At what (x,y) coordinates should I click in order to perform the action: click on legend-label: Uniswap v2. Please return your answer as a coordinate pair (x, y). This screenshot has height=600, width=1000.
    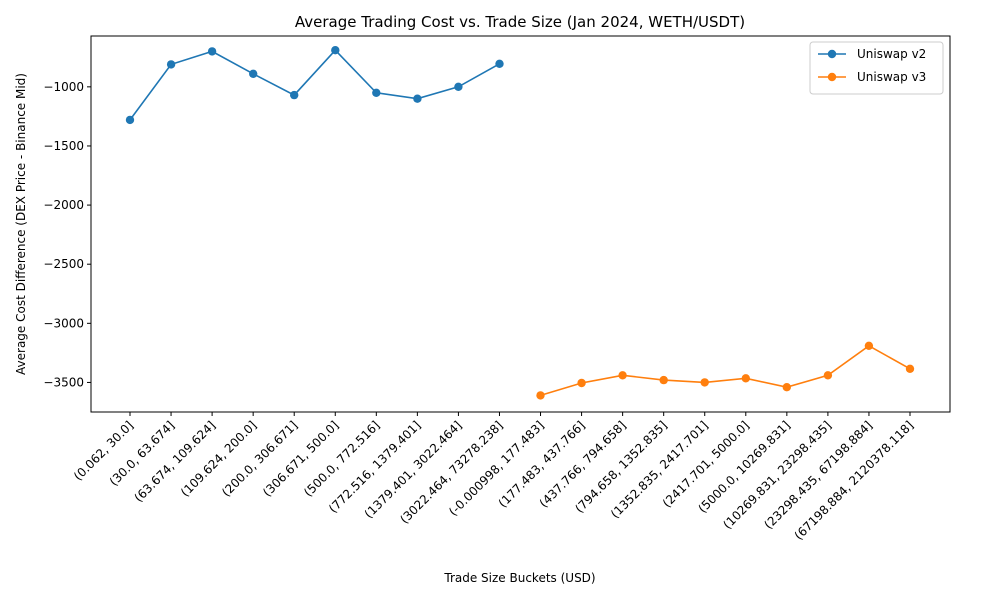
    Looking at the image, I should click on (891, 54).